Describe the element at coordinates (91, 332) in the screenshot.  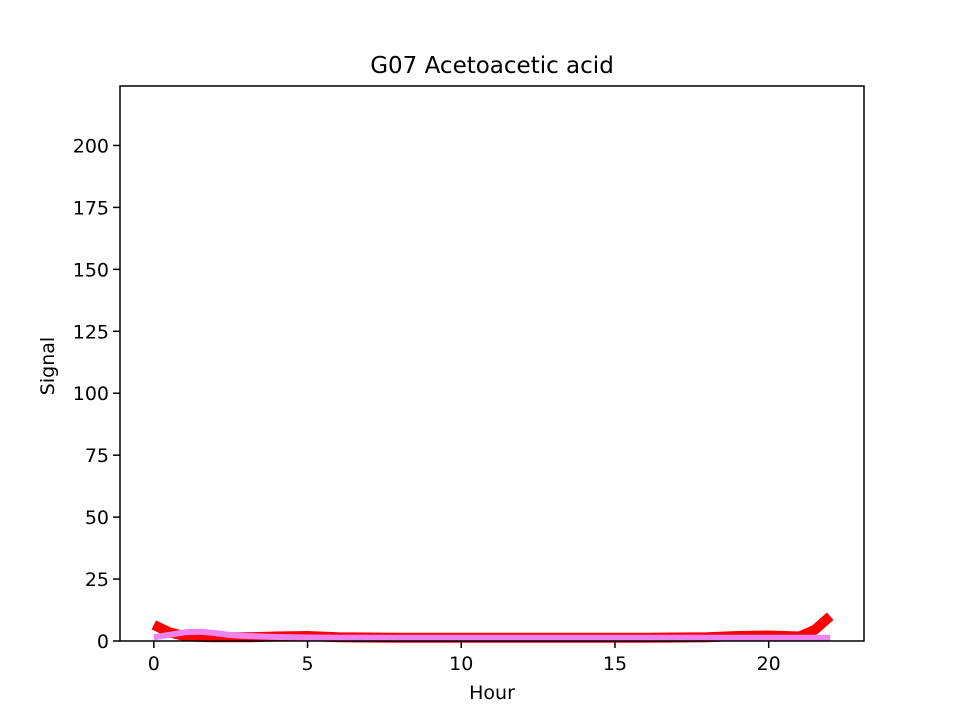
I see `y-tick-label: 125` at that location.